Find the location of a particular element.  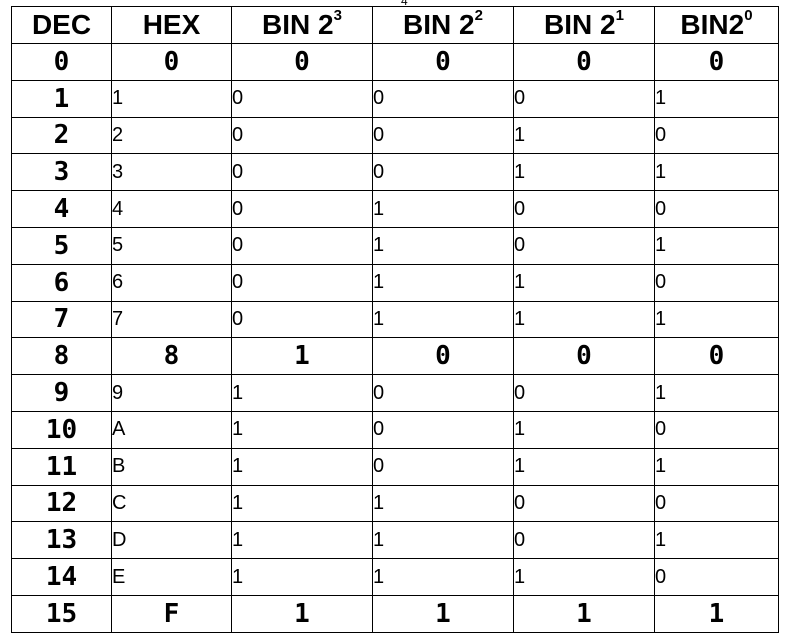

dec-cell: 6 is located at coordinates (61, 282).